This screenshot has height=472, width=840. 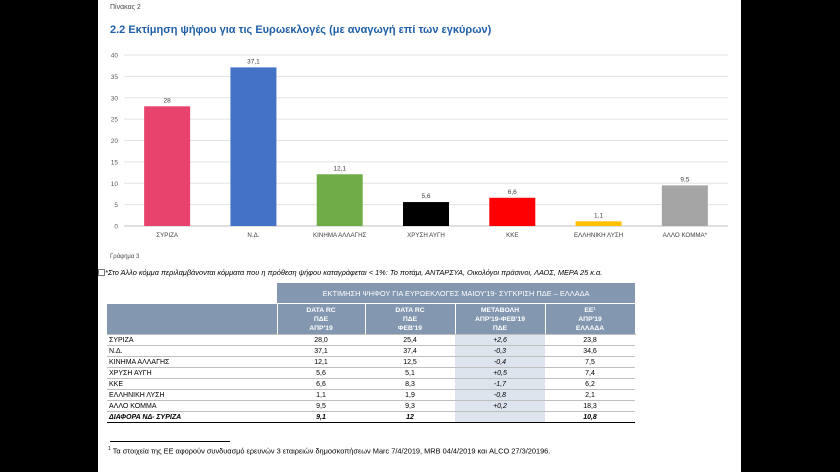 What do you see at coordinates (115, 184) in the screenshot?
I see `y-tick-label: 10` at bounding box center [115, 184].